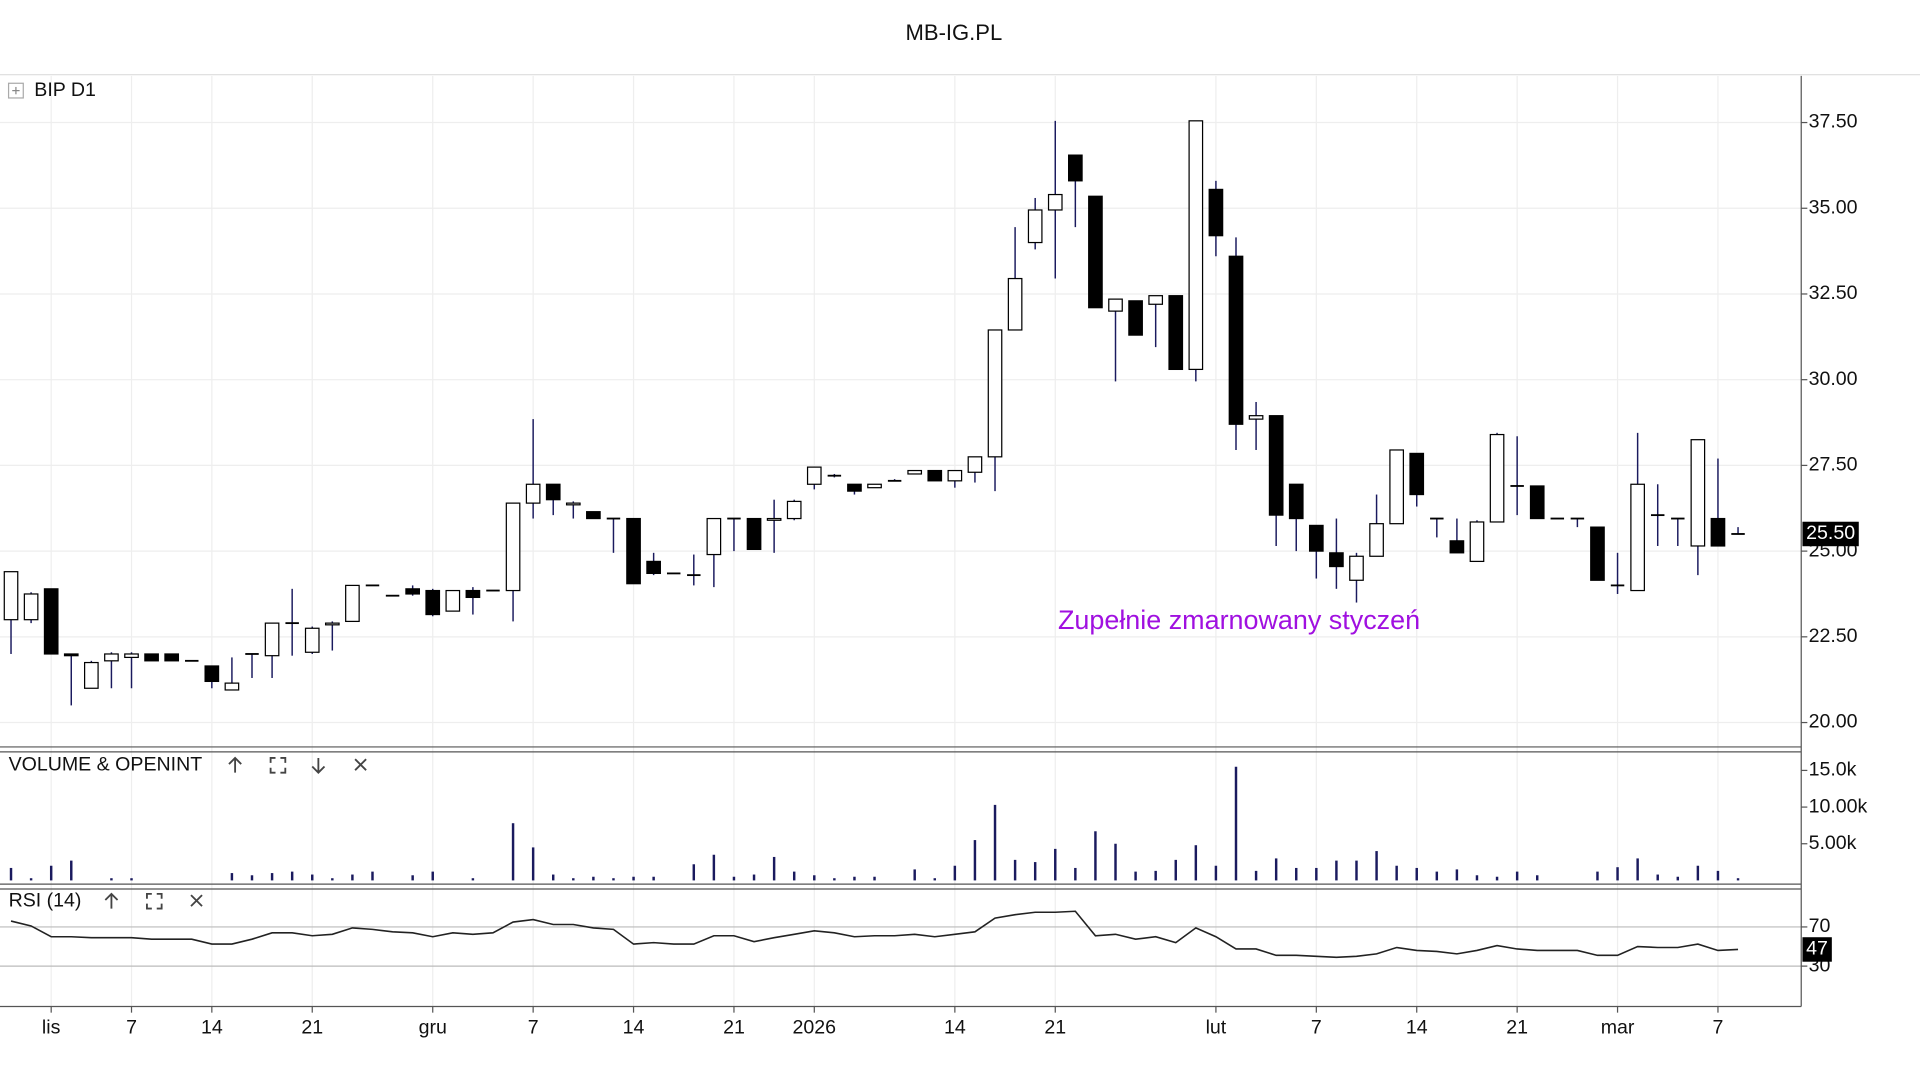  Describe the element at coordinates (1618, 1028) in the screenshot. I see `x-tick-label: mar` at that location.